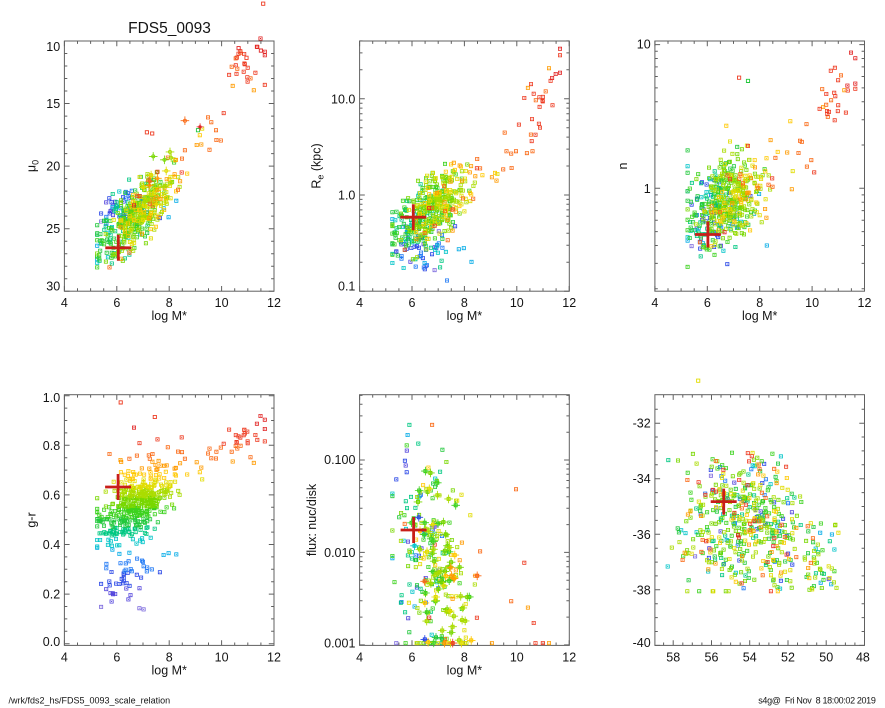  What do you see at coordinates (90, 701) in the screenshot?
I see `svg-text:/wrk/fds2_hs/FDS5_0093_scale_r: /wrk/fds2_hs/FDS5_0093_scale_relation` at bounding box center [90, 701].